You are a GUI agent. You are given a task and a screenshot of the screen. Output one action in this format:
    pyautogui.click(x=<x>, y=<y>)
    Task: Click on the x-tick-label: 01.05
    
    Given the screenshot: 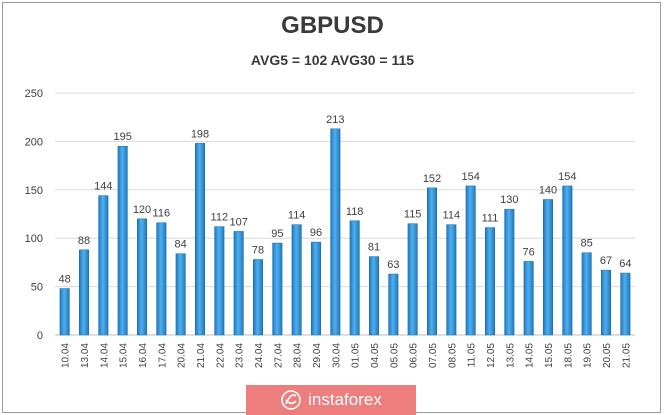 What is the action you would take?
    pyautogui.click(x=356, y=355)
    